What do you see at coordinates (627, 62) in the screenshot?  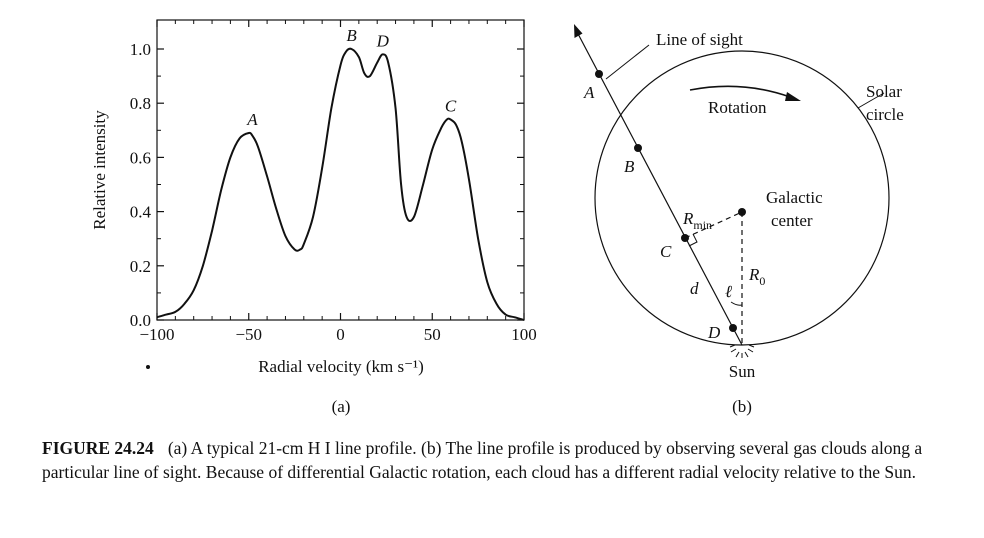 I see `line-of-sight-leader` at bounding box center [627, 62].